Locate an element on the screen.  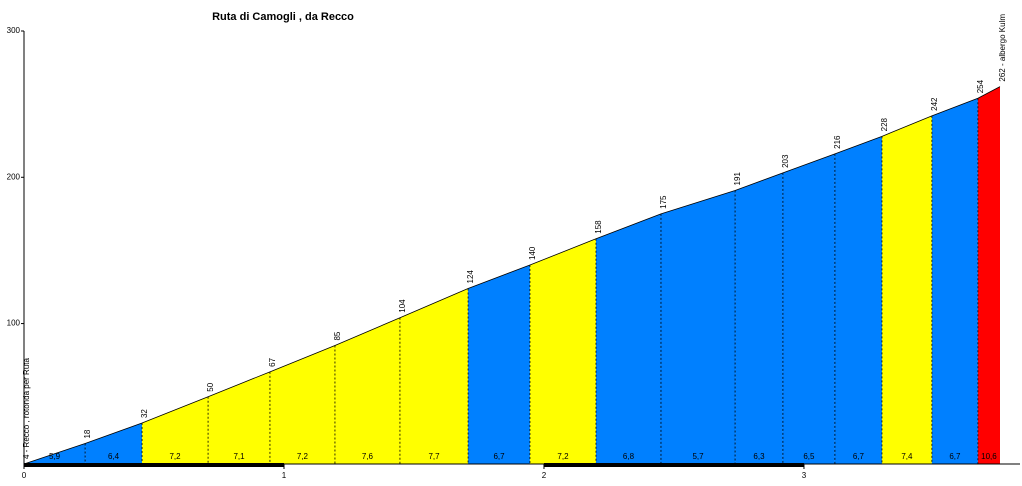
gradient-label: 10,6 is located at coordinates (989, 456).